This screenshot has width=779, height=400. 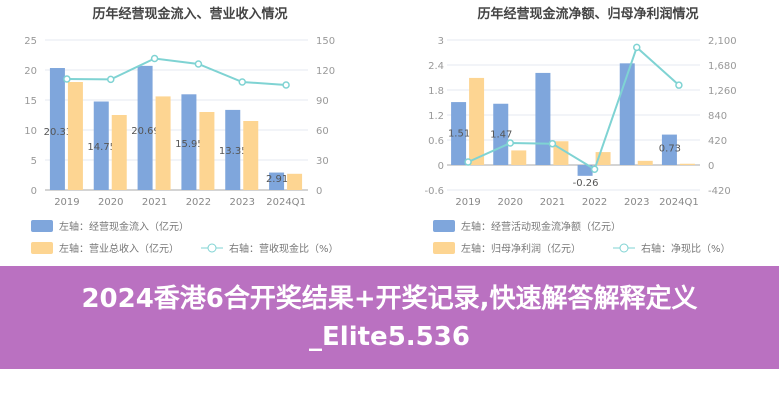 What do you see at coordinates (30, 131) in the screenshot?
I see `left-tick-label: 10` at bounding box center [30, 131].